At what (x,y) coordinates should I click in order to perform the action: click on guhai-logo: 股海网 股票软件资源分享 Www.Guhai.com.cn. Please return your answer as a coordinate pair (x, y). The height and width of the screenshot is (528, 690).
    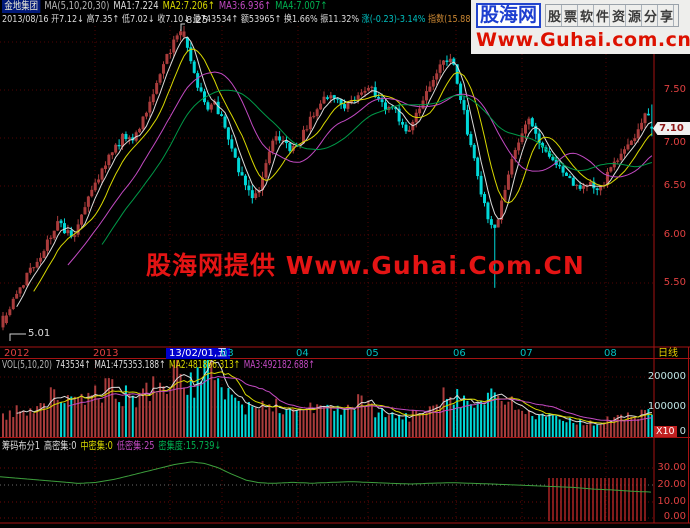
    Looking at the image, I should click on (580, 27).